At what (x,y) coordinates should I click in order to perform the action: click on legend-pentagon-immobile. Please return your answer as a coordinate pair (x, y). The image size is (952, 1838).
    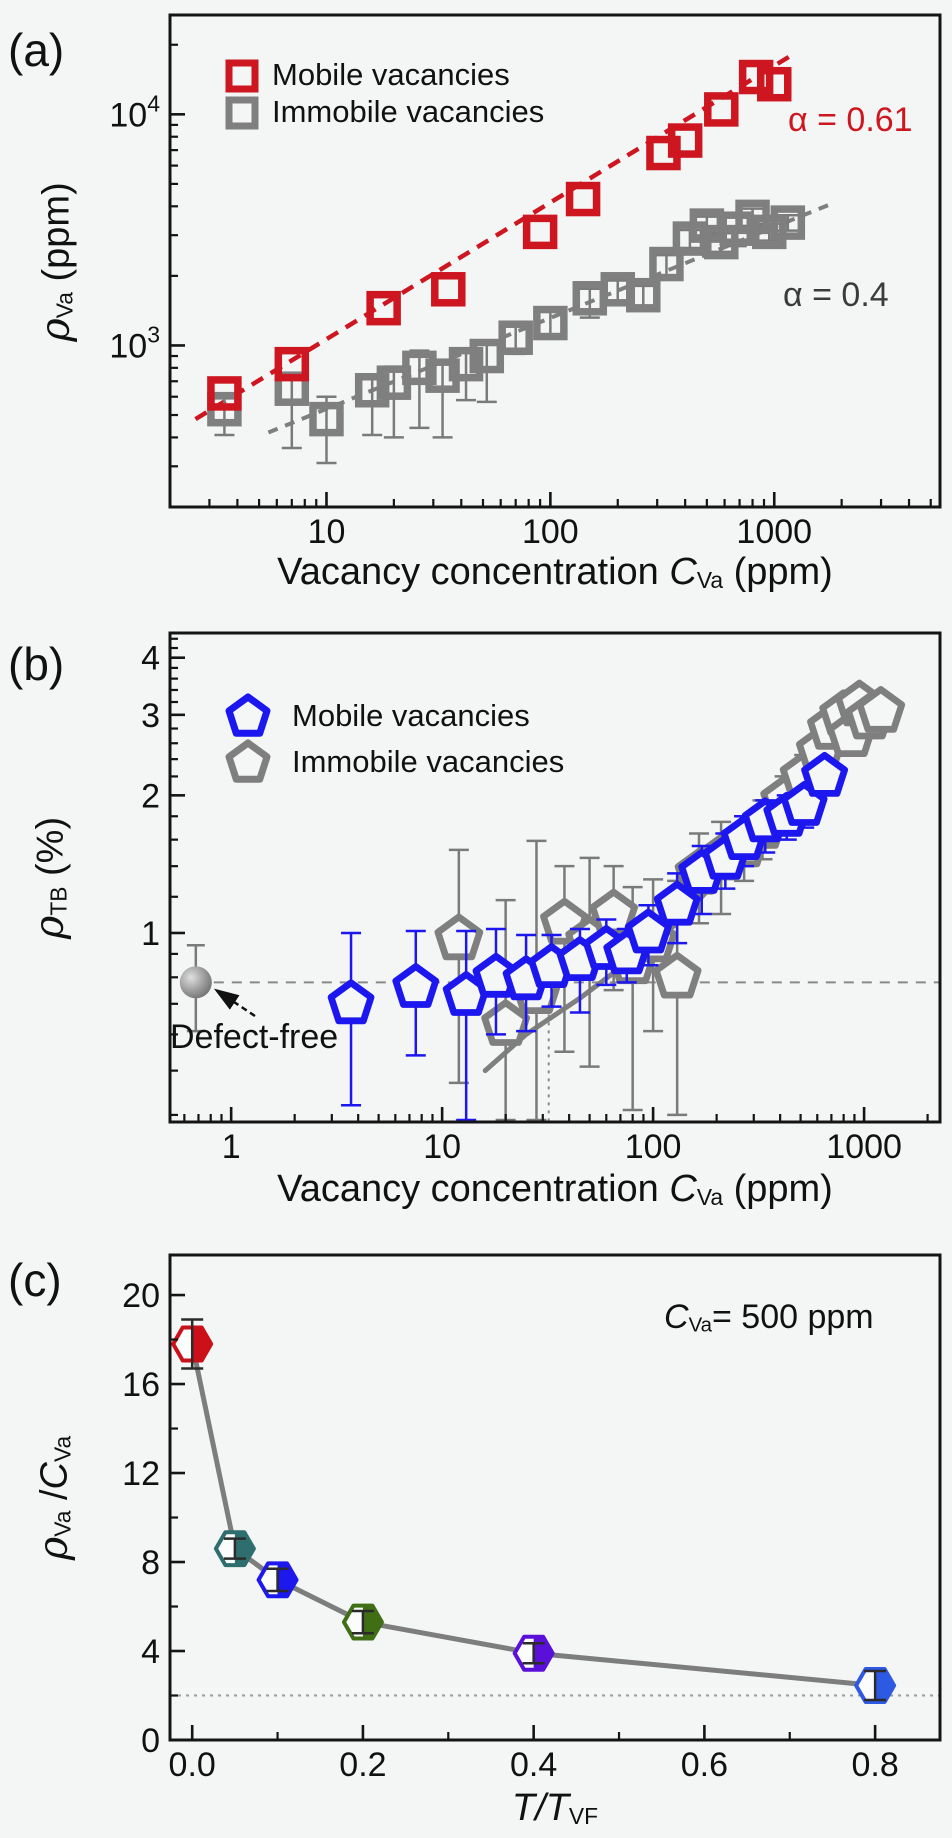
    Looking at the image, I should click on (248, 761).